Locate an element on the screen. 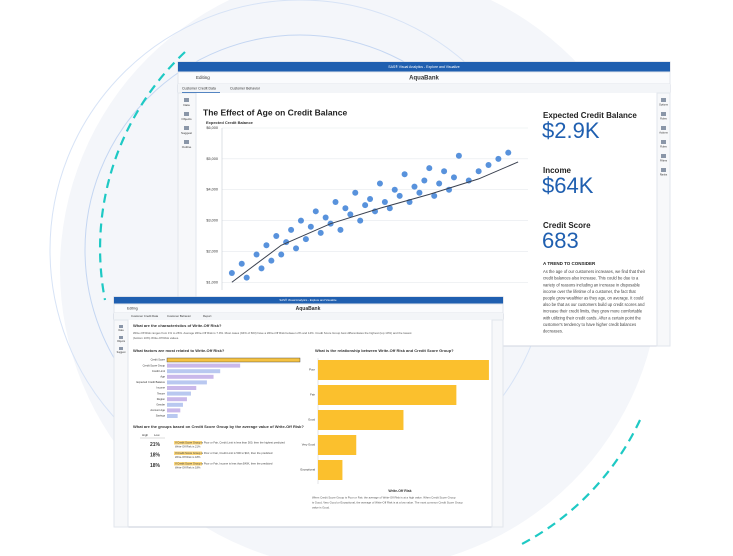 This screenshot has height=556, width=733. y-tick-label: $6,000 is located at coordinates (212, 128).